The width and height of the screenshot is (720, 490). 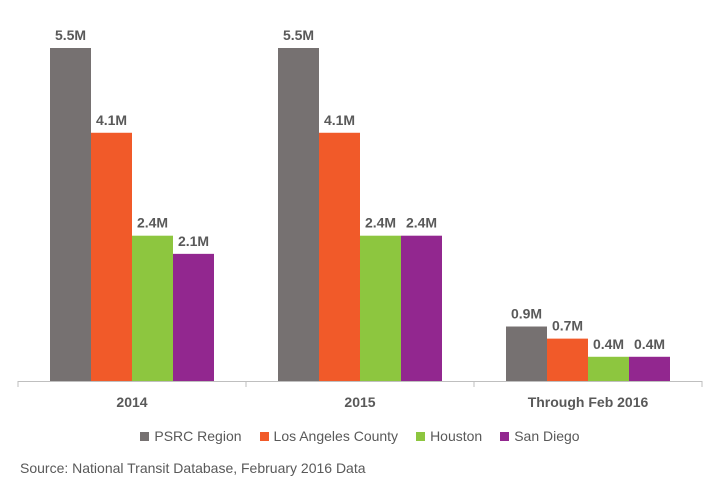 I want to click on data-label: 0.7M, so click(x=567, y=326).